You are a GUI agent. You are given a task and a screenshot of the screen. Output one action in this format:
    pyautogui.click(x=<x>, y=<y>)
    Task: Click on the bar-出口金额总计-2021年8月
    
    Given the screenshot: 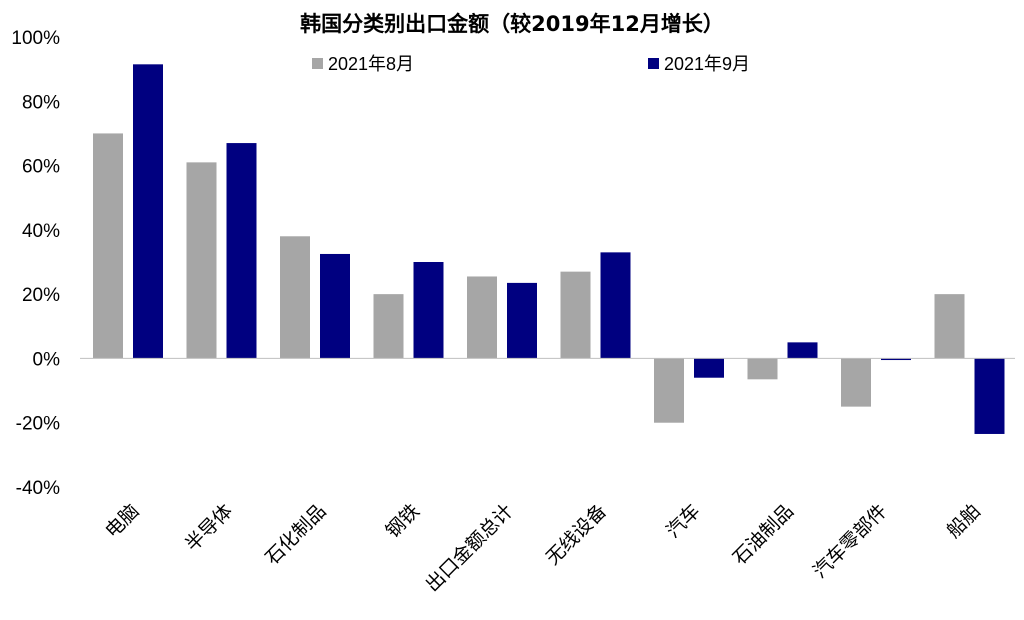 What is the action you would take?
    pyautogui.click(x=482, y=317)
    